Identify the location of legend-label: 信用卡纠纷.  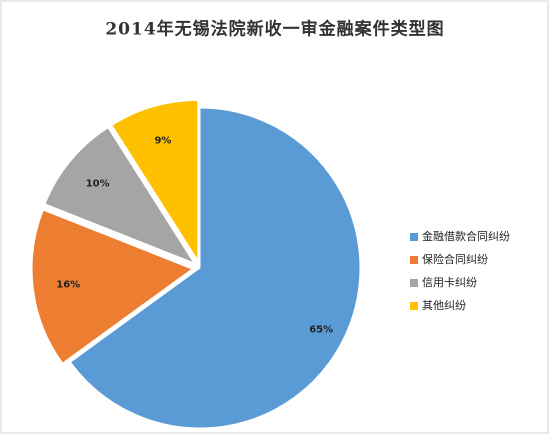
(449, 282).